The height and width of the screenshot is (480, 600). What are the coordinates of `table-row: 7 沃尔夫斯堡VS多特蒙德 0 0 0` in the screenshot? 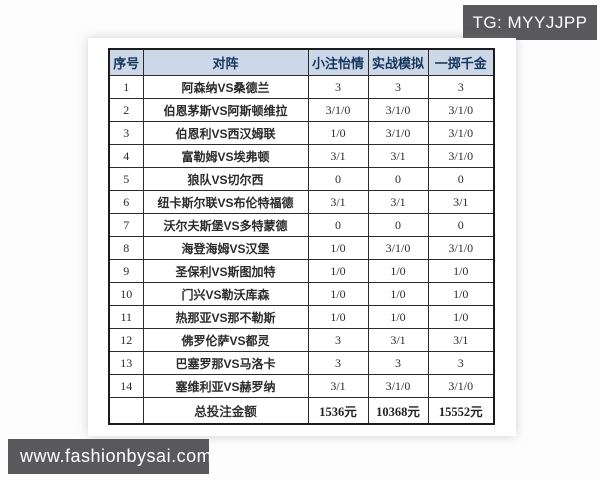 It's located at (301, 225).